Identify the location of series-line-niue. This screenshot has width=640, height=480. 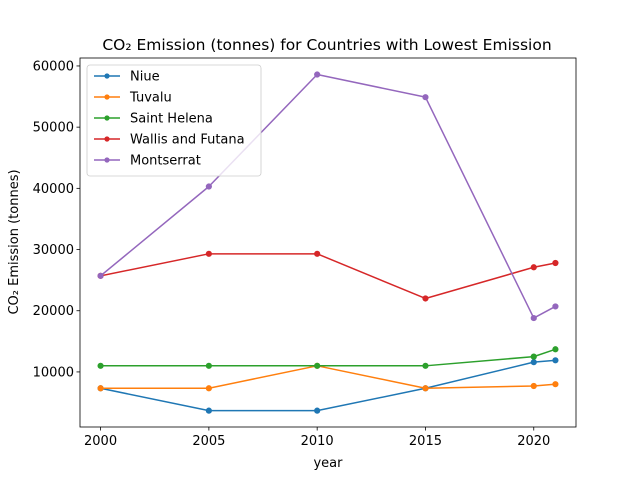
(328, 385).